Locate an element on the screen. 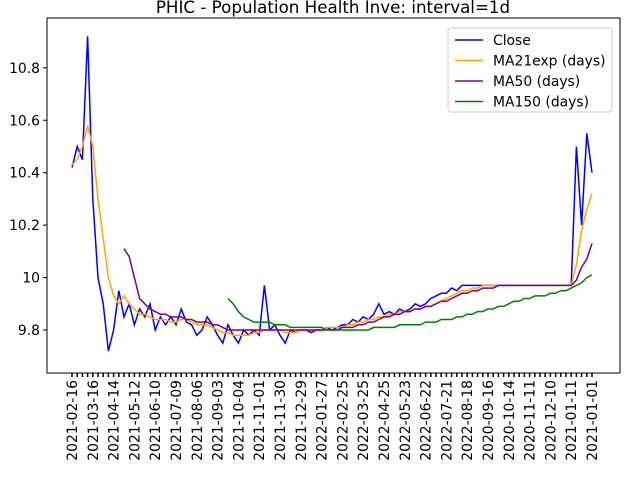 Image resolution: width=640 pixels, height=480 pixels. y-tick-label: 10.2 is located at coordinates (24, 226).